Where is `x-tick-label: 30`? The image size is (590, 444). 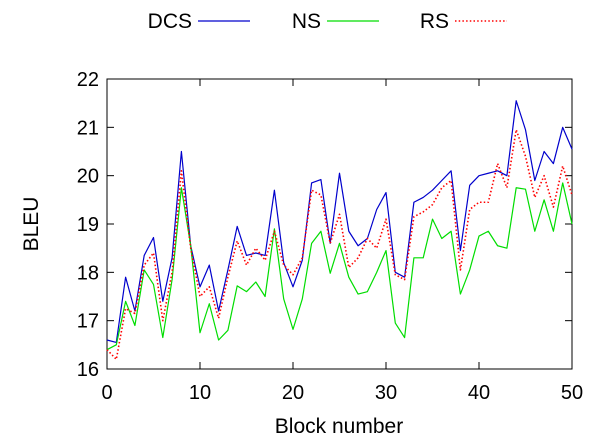
x-tick-label: 30 is located at coordinates (386, 393).